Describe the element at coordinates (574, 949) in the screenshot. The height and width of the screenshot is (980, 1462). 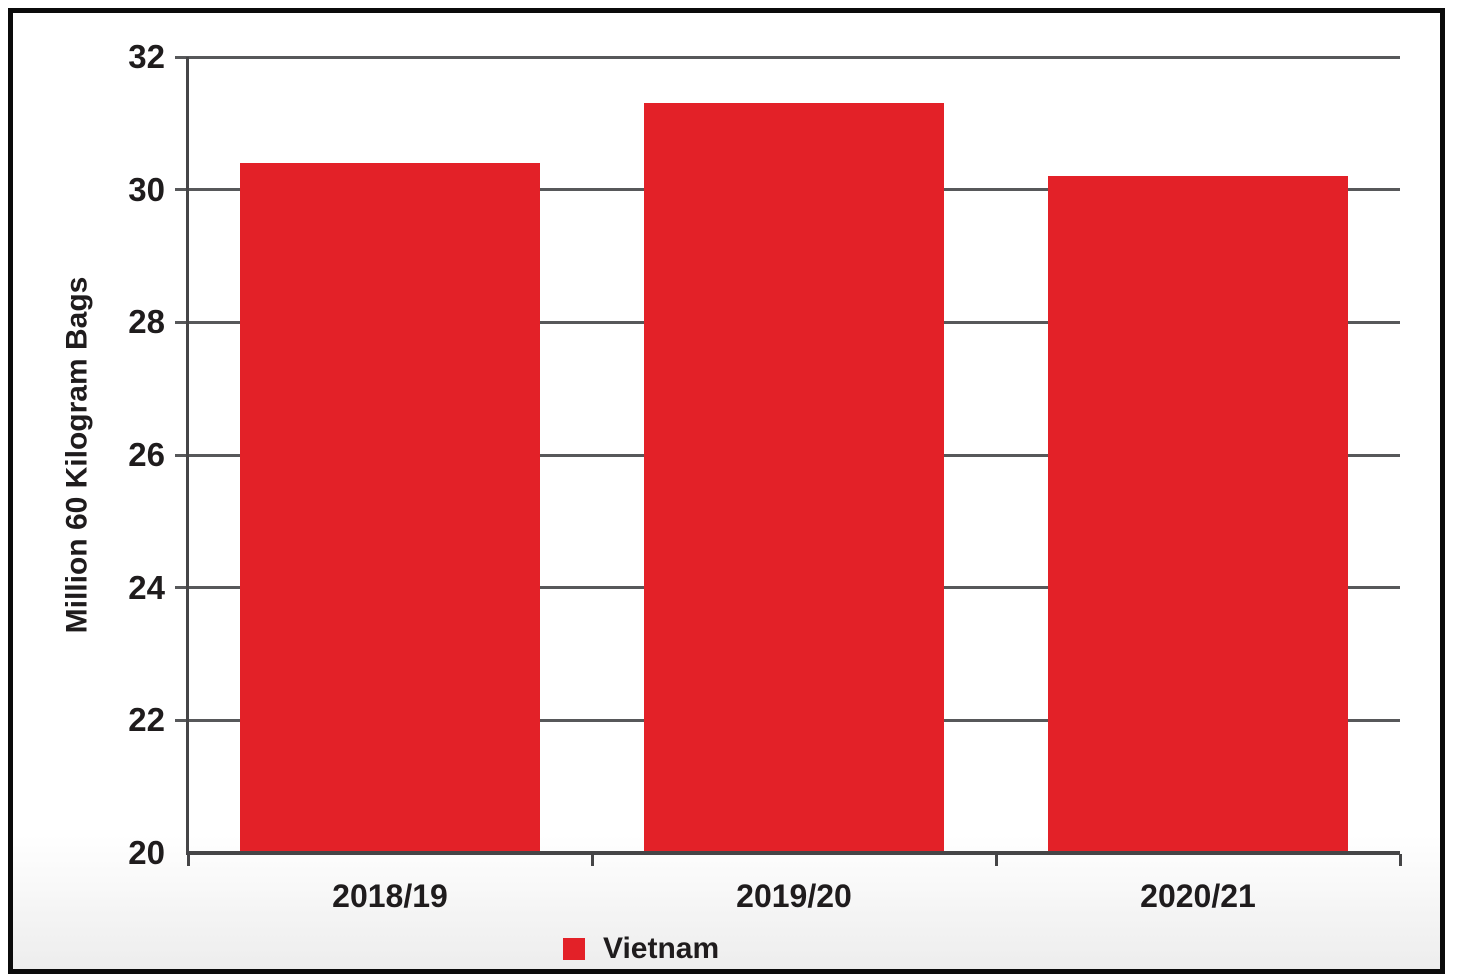
I see `legend-swatch-icon` at that location.